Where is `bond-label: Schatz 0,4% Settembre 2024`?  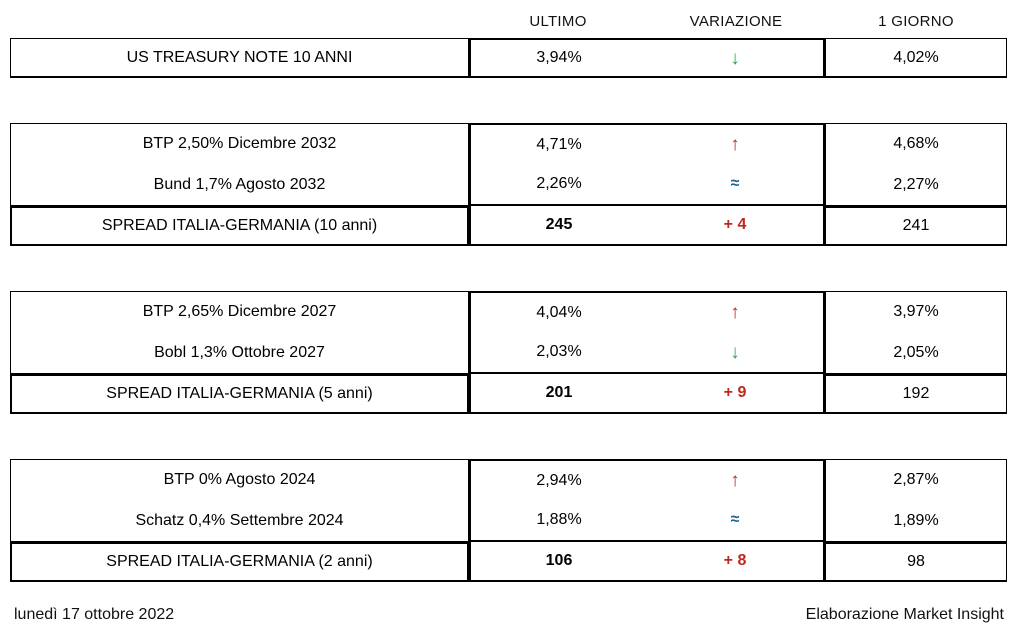
bond-label: Schatz 0,4% Settembre 2024 is located at coordinates (239, 520).